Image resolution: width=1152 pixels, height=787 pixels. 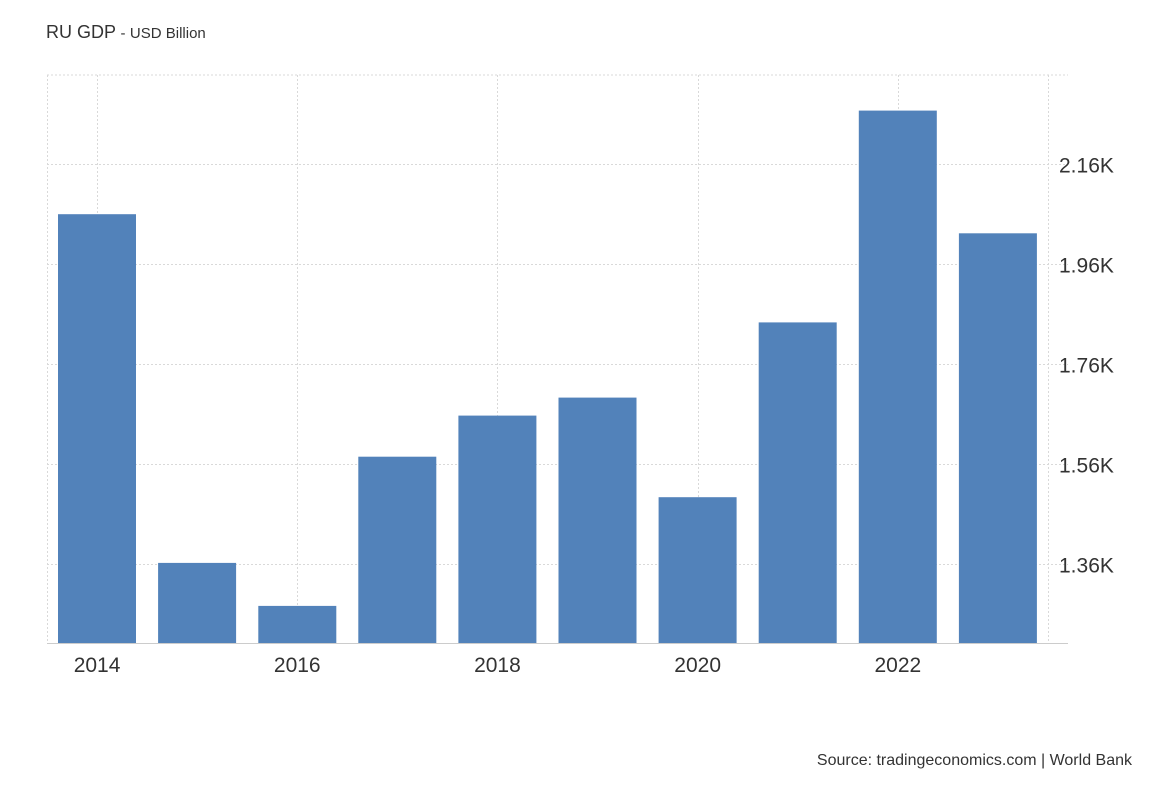 I want to click on chart-subtitle: USD Billion, so click(x=167, y=33).